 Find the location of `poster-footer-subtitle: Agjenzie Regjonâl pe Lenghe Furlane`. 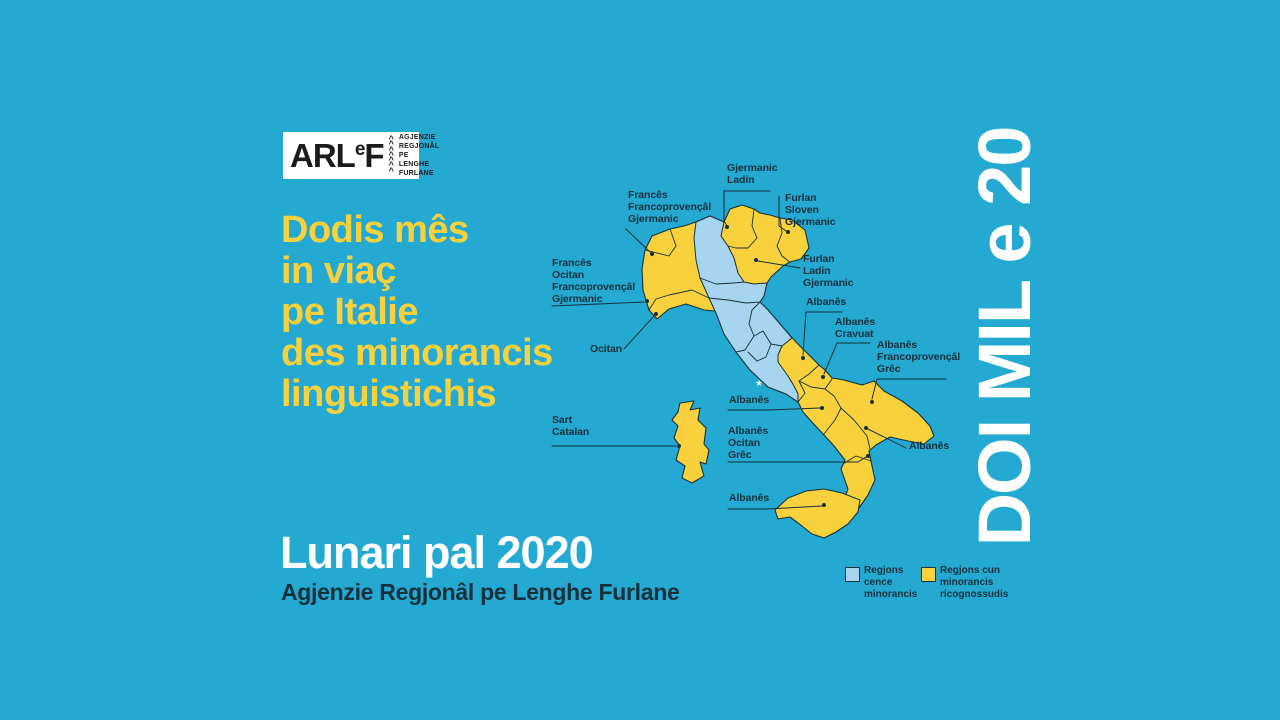

poster-footer-subtitle: Agjenzie Regjonâl pe Lenghe Furlane is located at coordinates (480, 592).